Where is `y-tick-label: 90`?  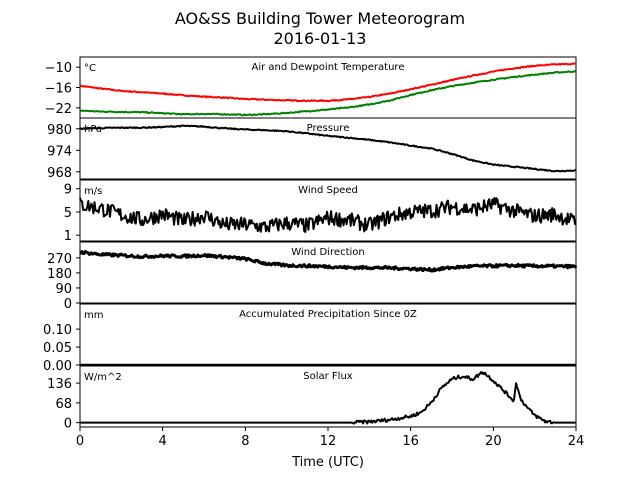
y-tick-label: 90 is located at coordinates (63, 289).